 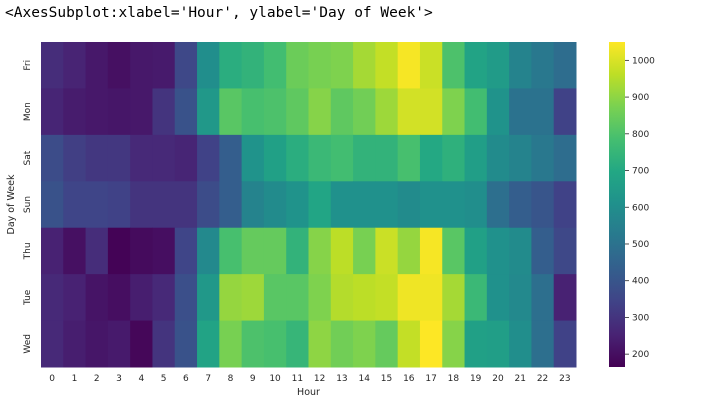 What do you see at coordinates (640, 135) in the screenshot?
I see `colorbar-tick-label: 800` at bounding box center [640, 135].